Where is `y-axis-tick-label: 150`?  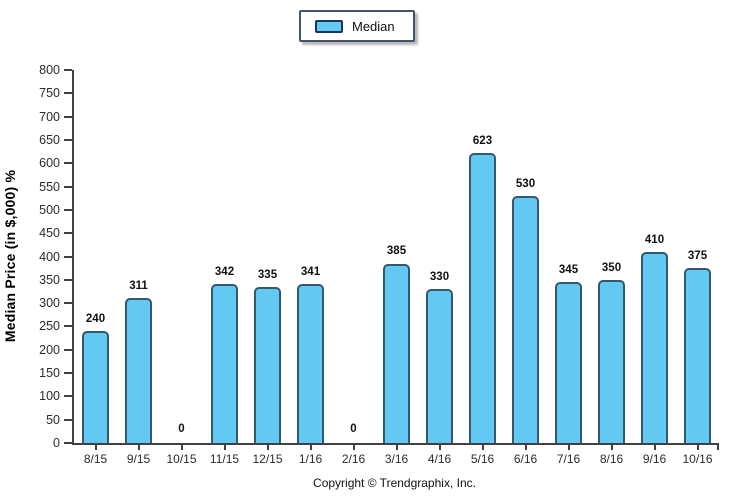
y-axis-tick-label: 150 is located at coordinates (49, 373).